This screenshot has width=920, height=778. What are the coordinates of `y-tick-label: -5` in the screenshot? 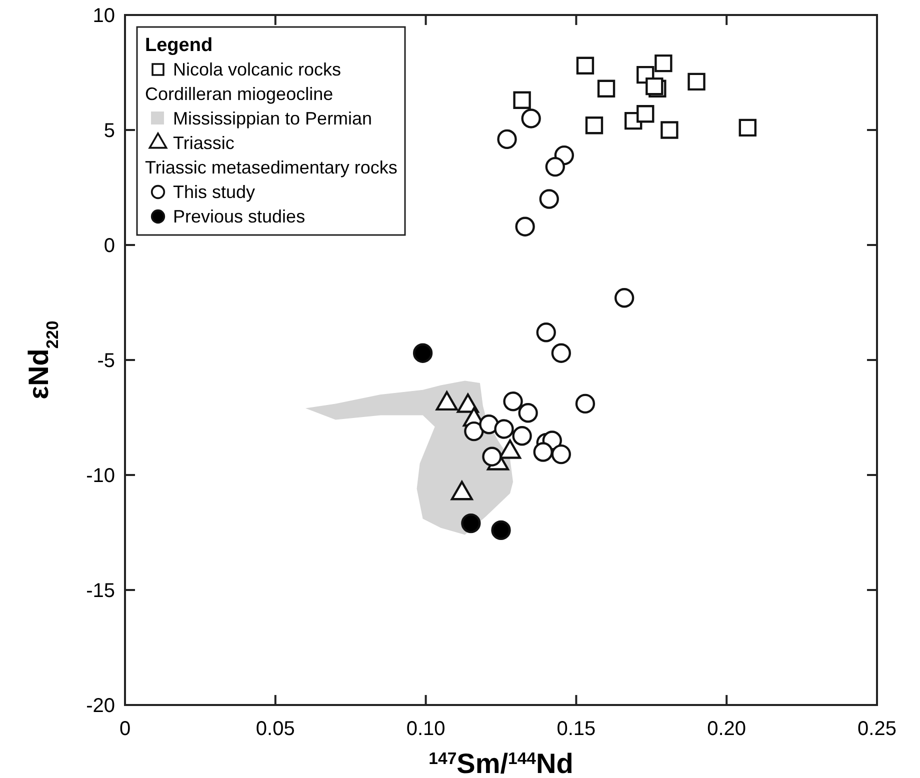 It's located at (106, 361).